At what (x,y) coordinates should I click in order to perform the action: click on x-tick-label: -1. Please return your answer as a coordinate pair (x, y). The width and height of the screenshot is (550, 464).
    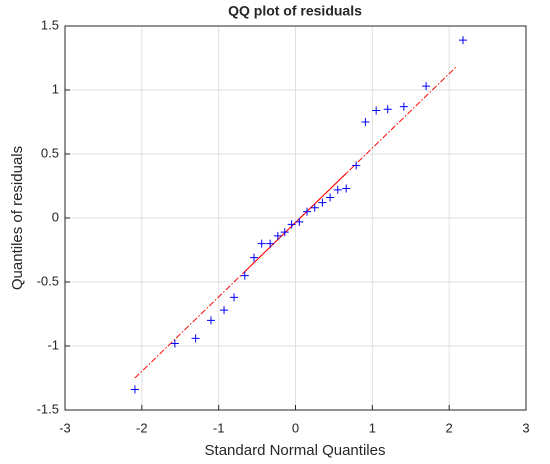
    Looking at the image, I should click on (219, 427).